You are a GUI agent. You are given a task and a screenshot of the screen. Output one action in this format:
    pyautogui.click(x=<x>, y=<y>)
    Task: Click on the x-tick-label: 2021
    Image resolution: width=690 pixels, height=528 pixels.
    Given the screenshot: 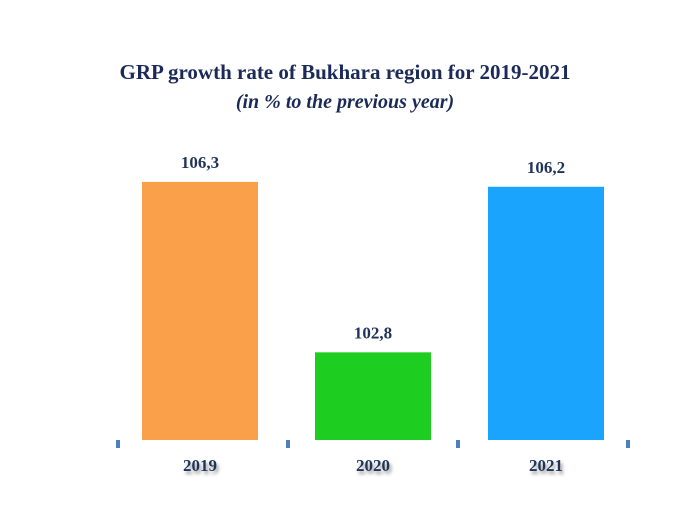 What is the action you would take?
    pyautogui.click(x=546, y=465)
    